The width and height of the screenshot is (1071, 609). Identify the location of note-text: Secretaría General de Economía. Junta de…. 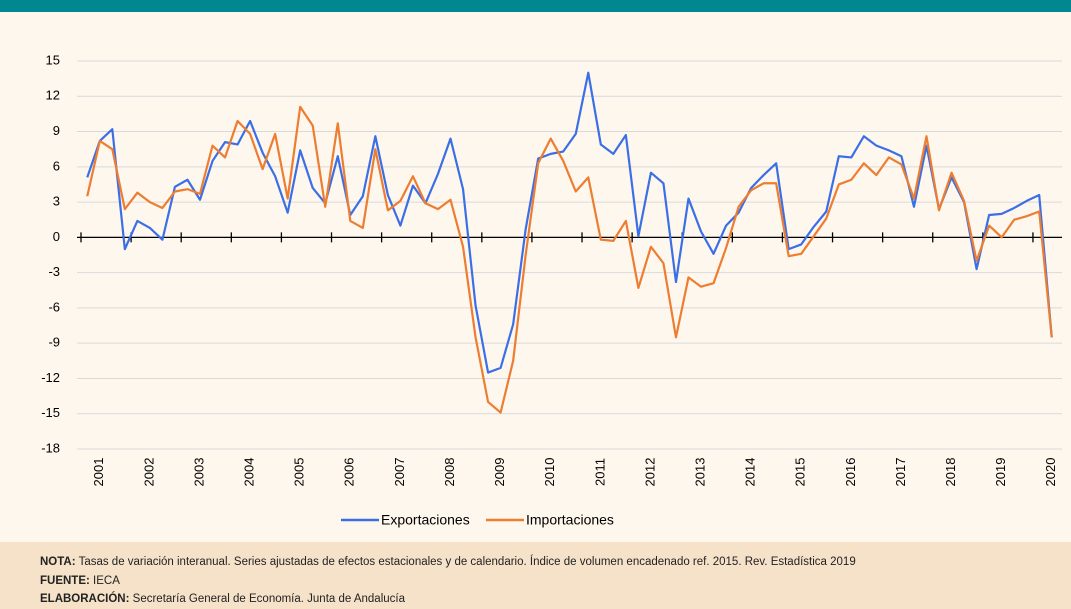
(268, 599).